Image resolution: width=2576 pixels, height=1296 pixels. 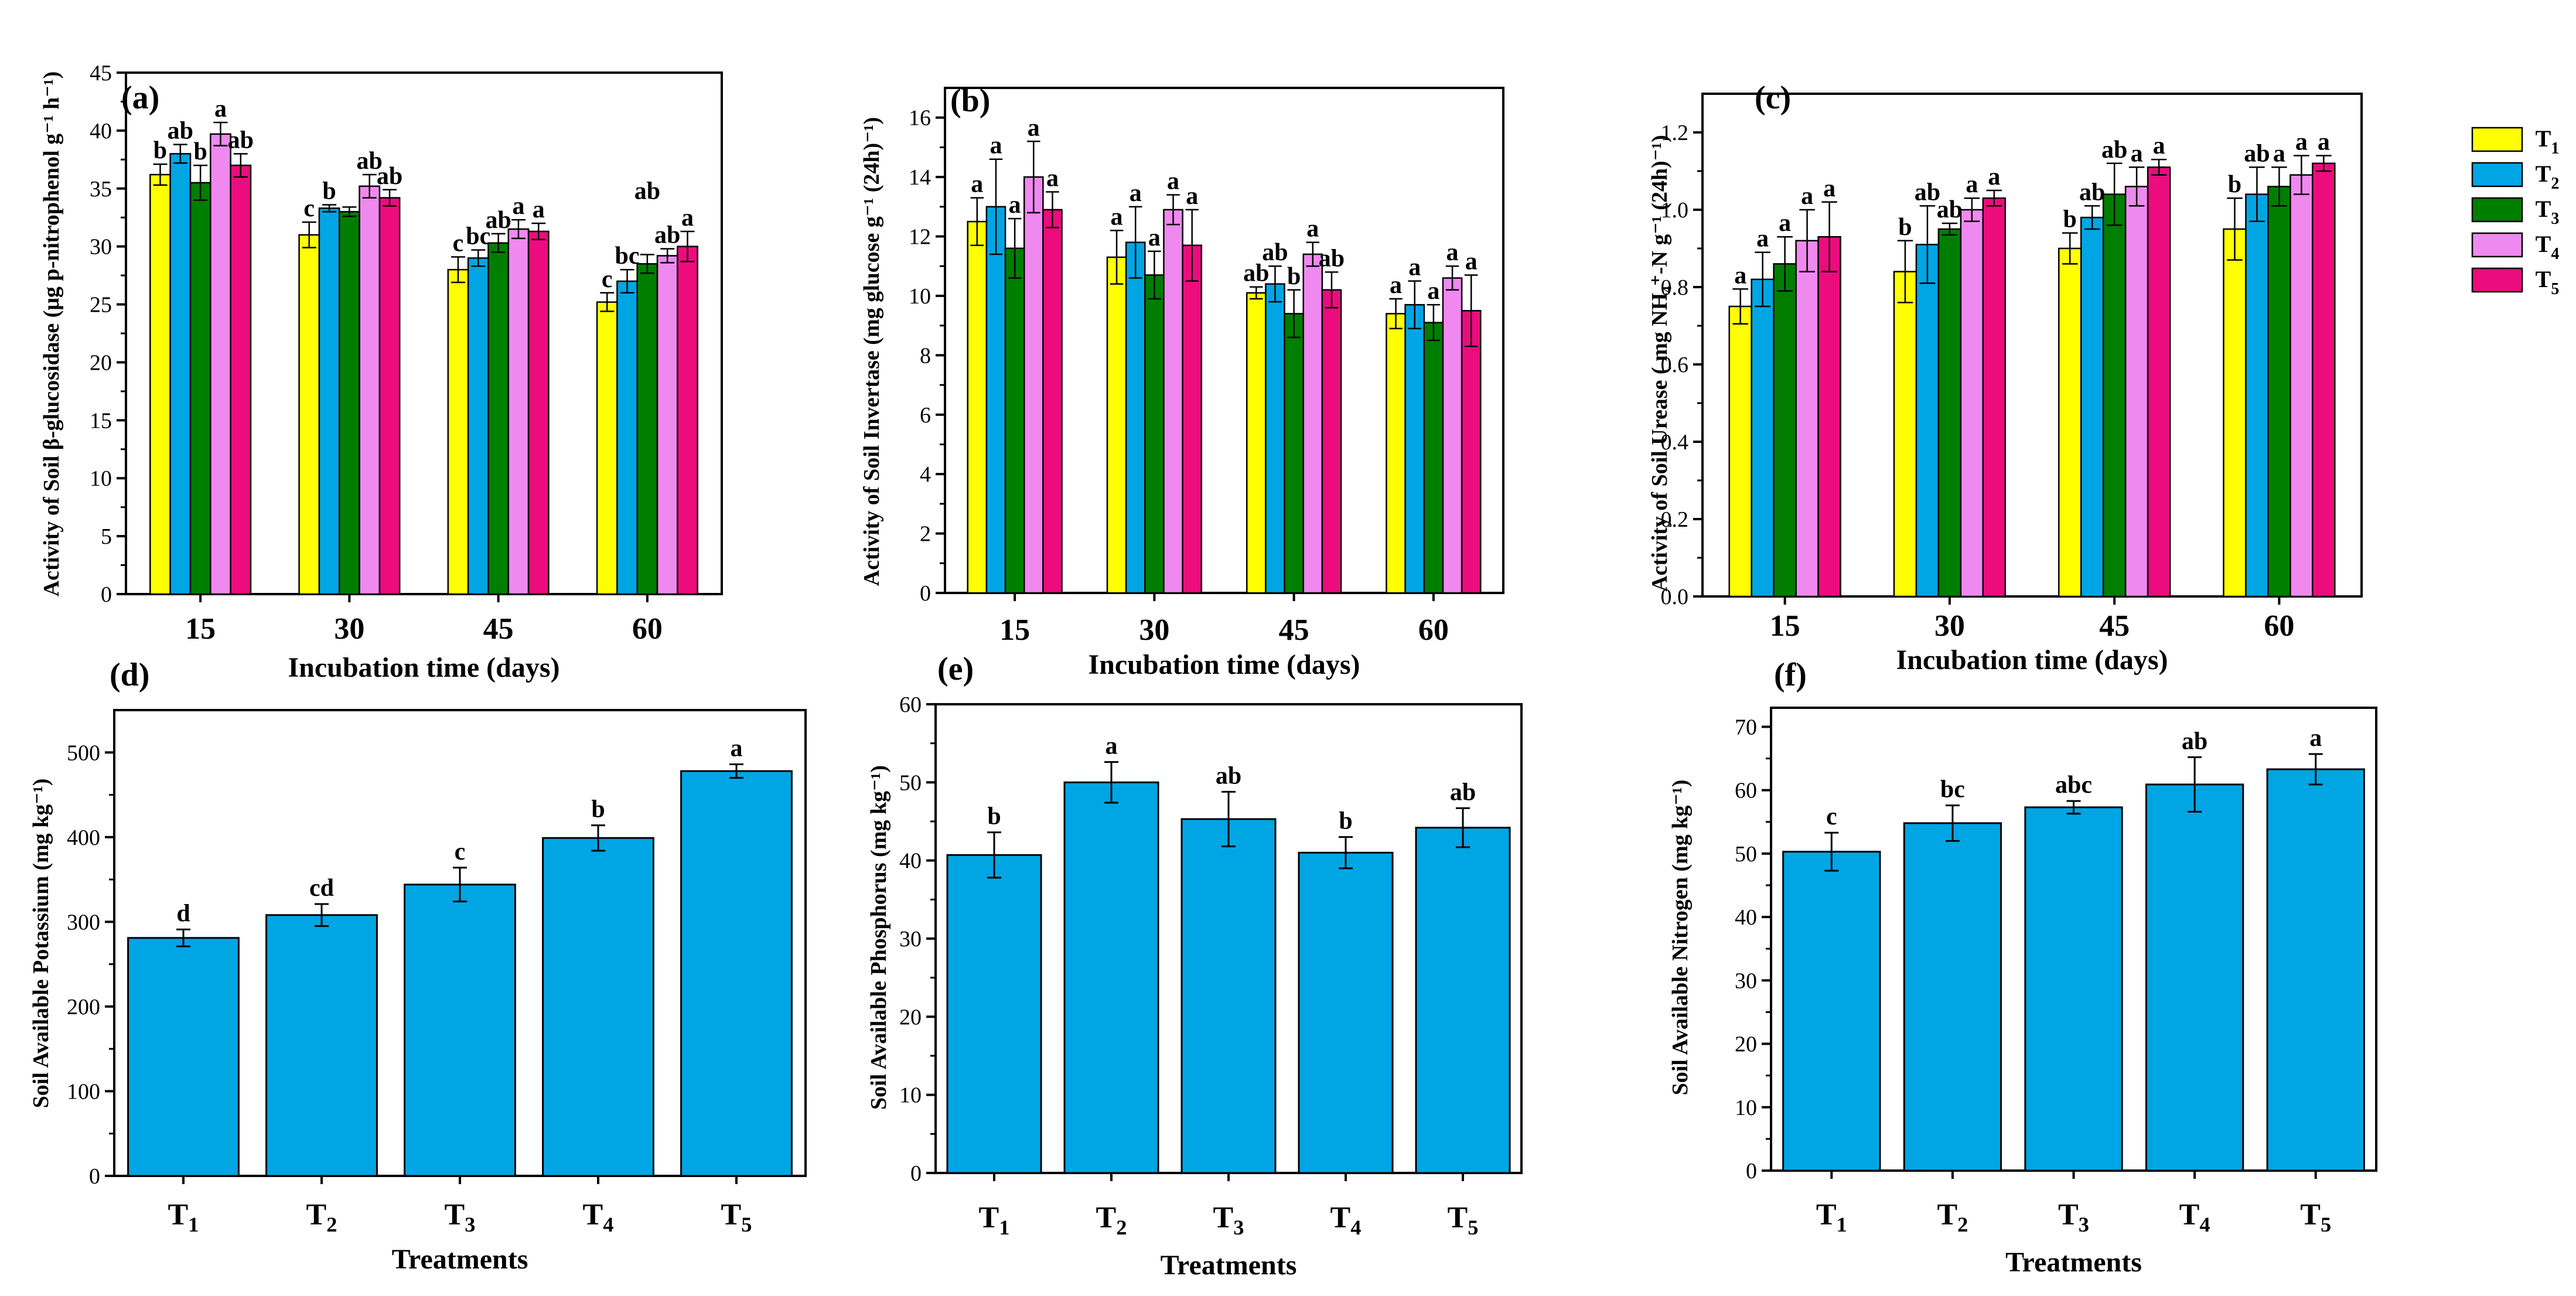 What do you see at coordinates (925, 415) in the screenshot?
I see `y-tick-label: 6` at bounding box center [925, 415].